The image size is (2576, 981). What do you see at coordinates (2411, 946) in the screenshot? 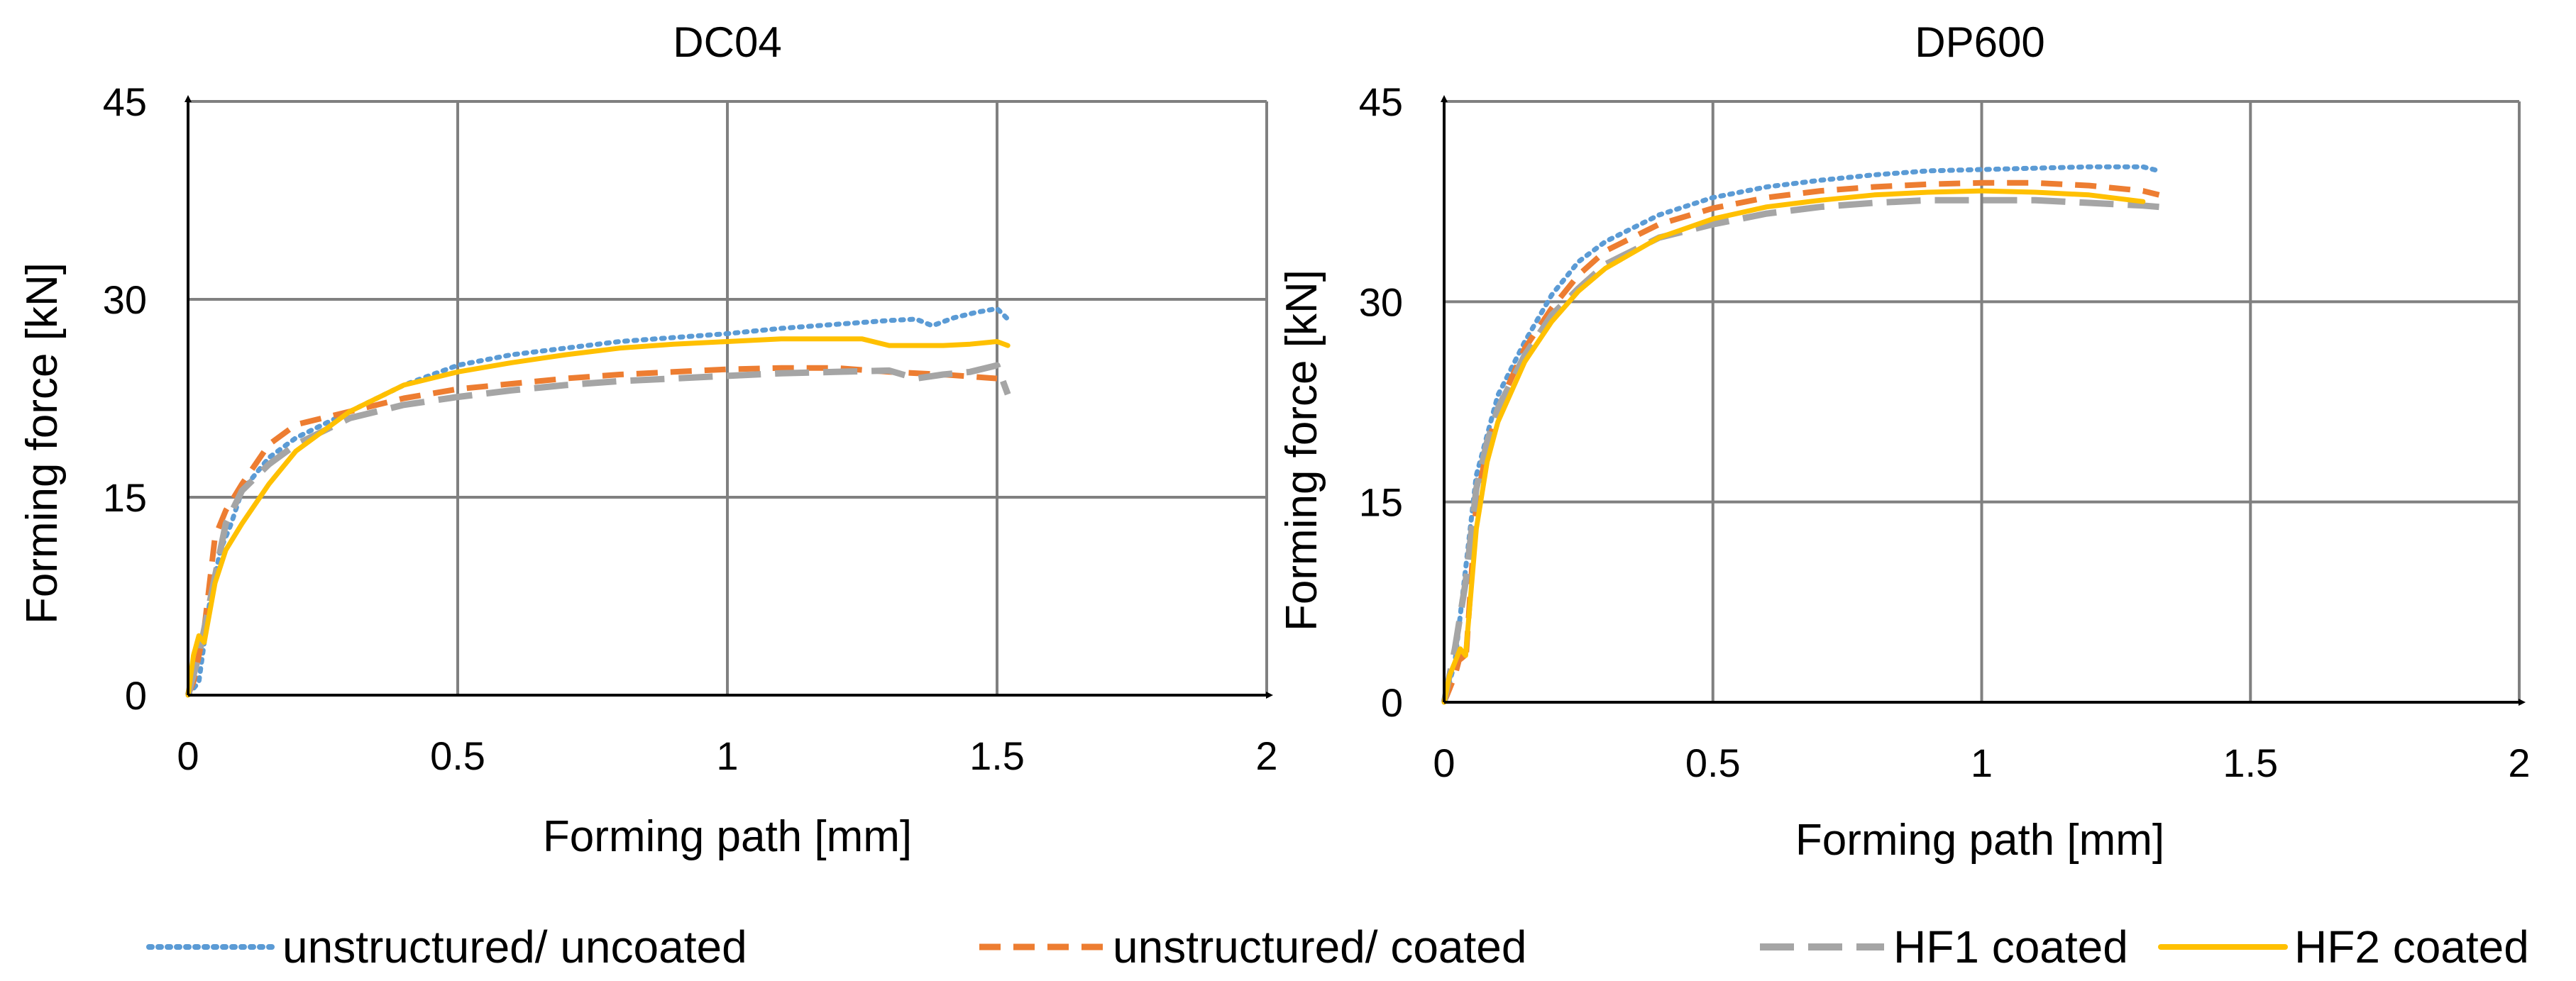
I see `legend-label-hf2-coated: HF2 coated` at bounding box center [2411, 946].